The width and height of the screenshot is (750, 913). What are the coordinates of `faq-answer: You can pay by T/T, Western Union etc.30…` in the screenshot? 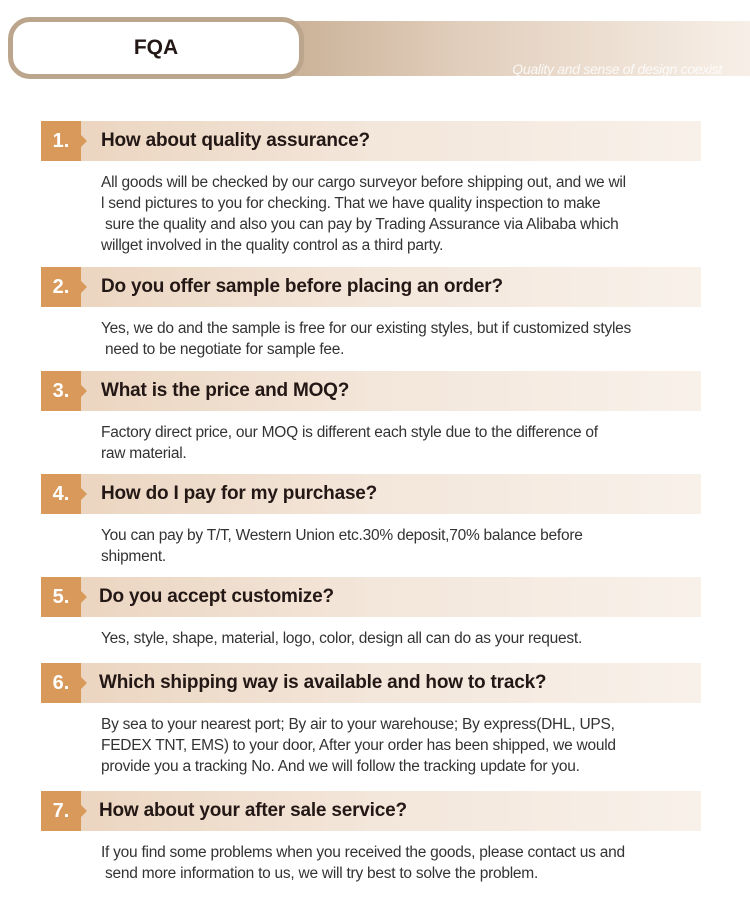 It's located at (342, 546).